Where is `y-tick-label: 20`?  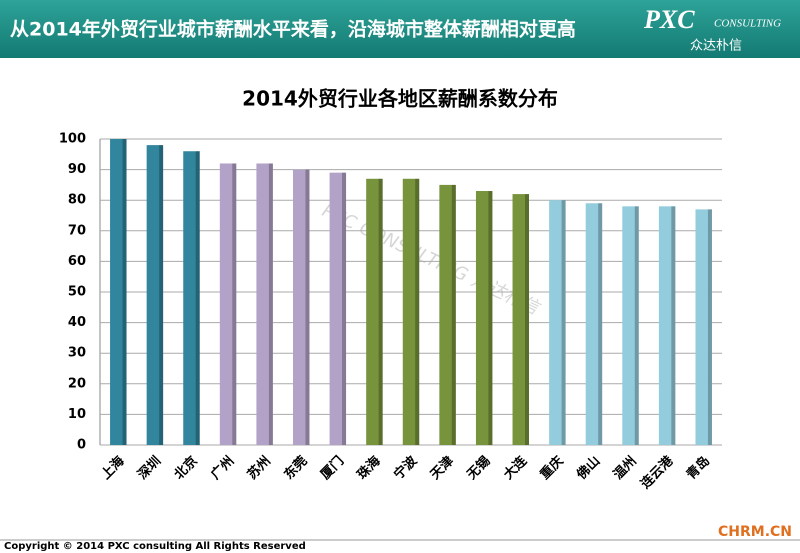 y-tick-label: 20 is located at coordinates (77, 383).